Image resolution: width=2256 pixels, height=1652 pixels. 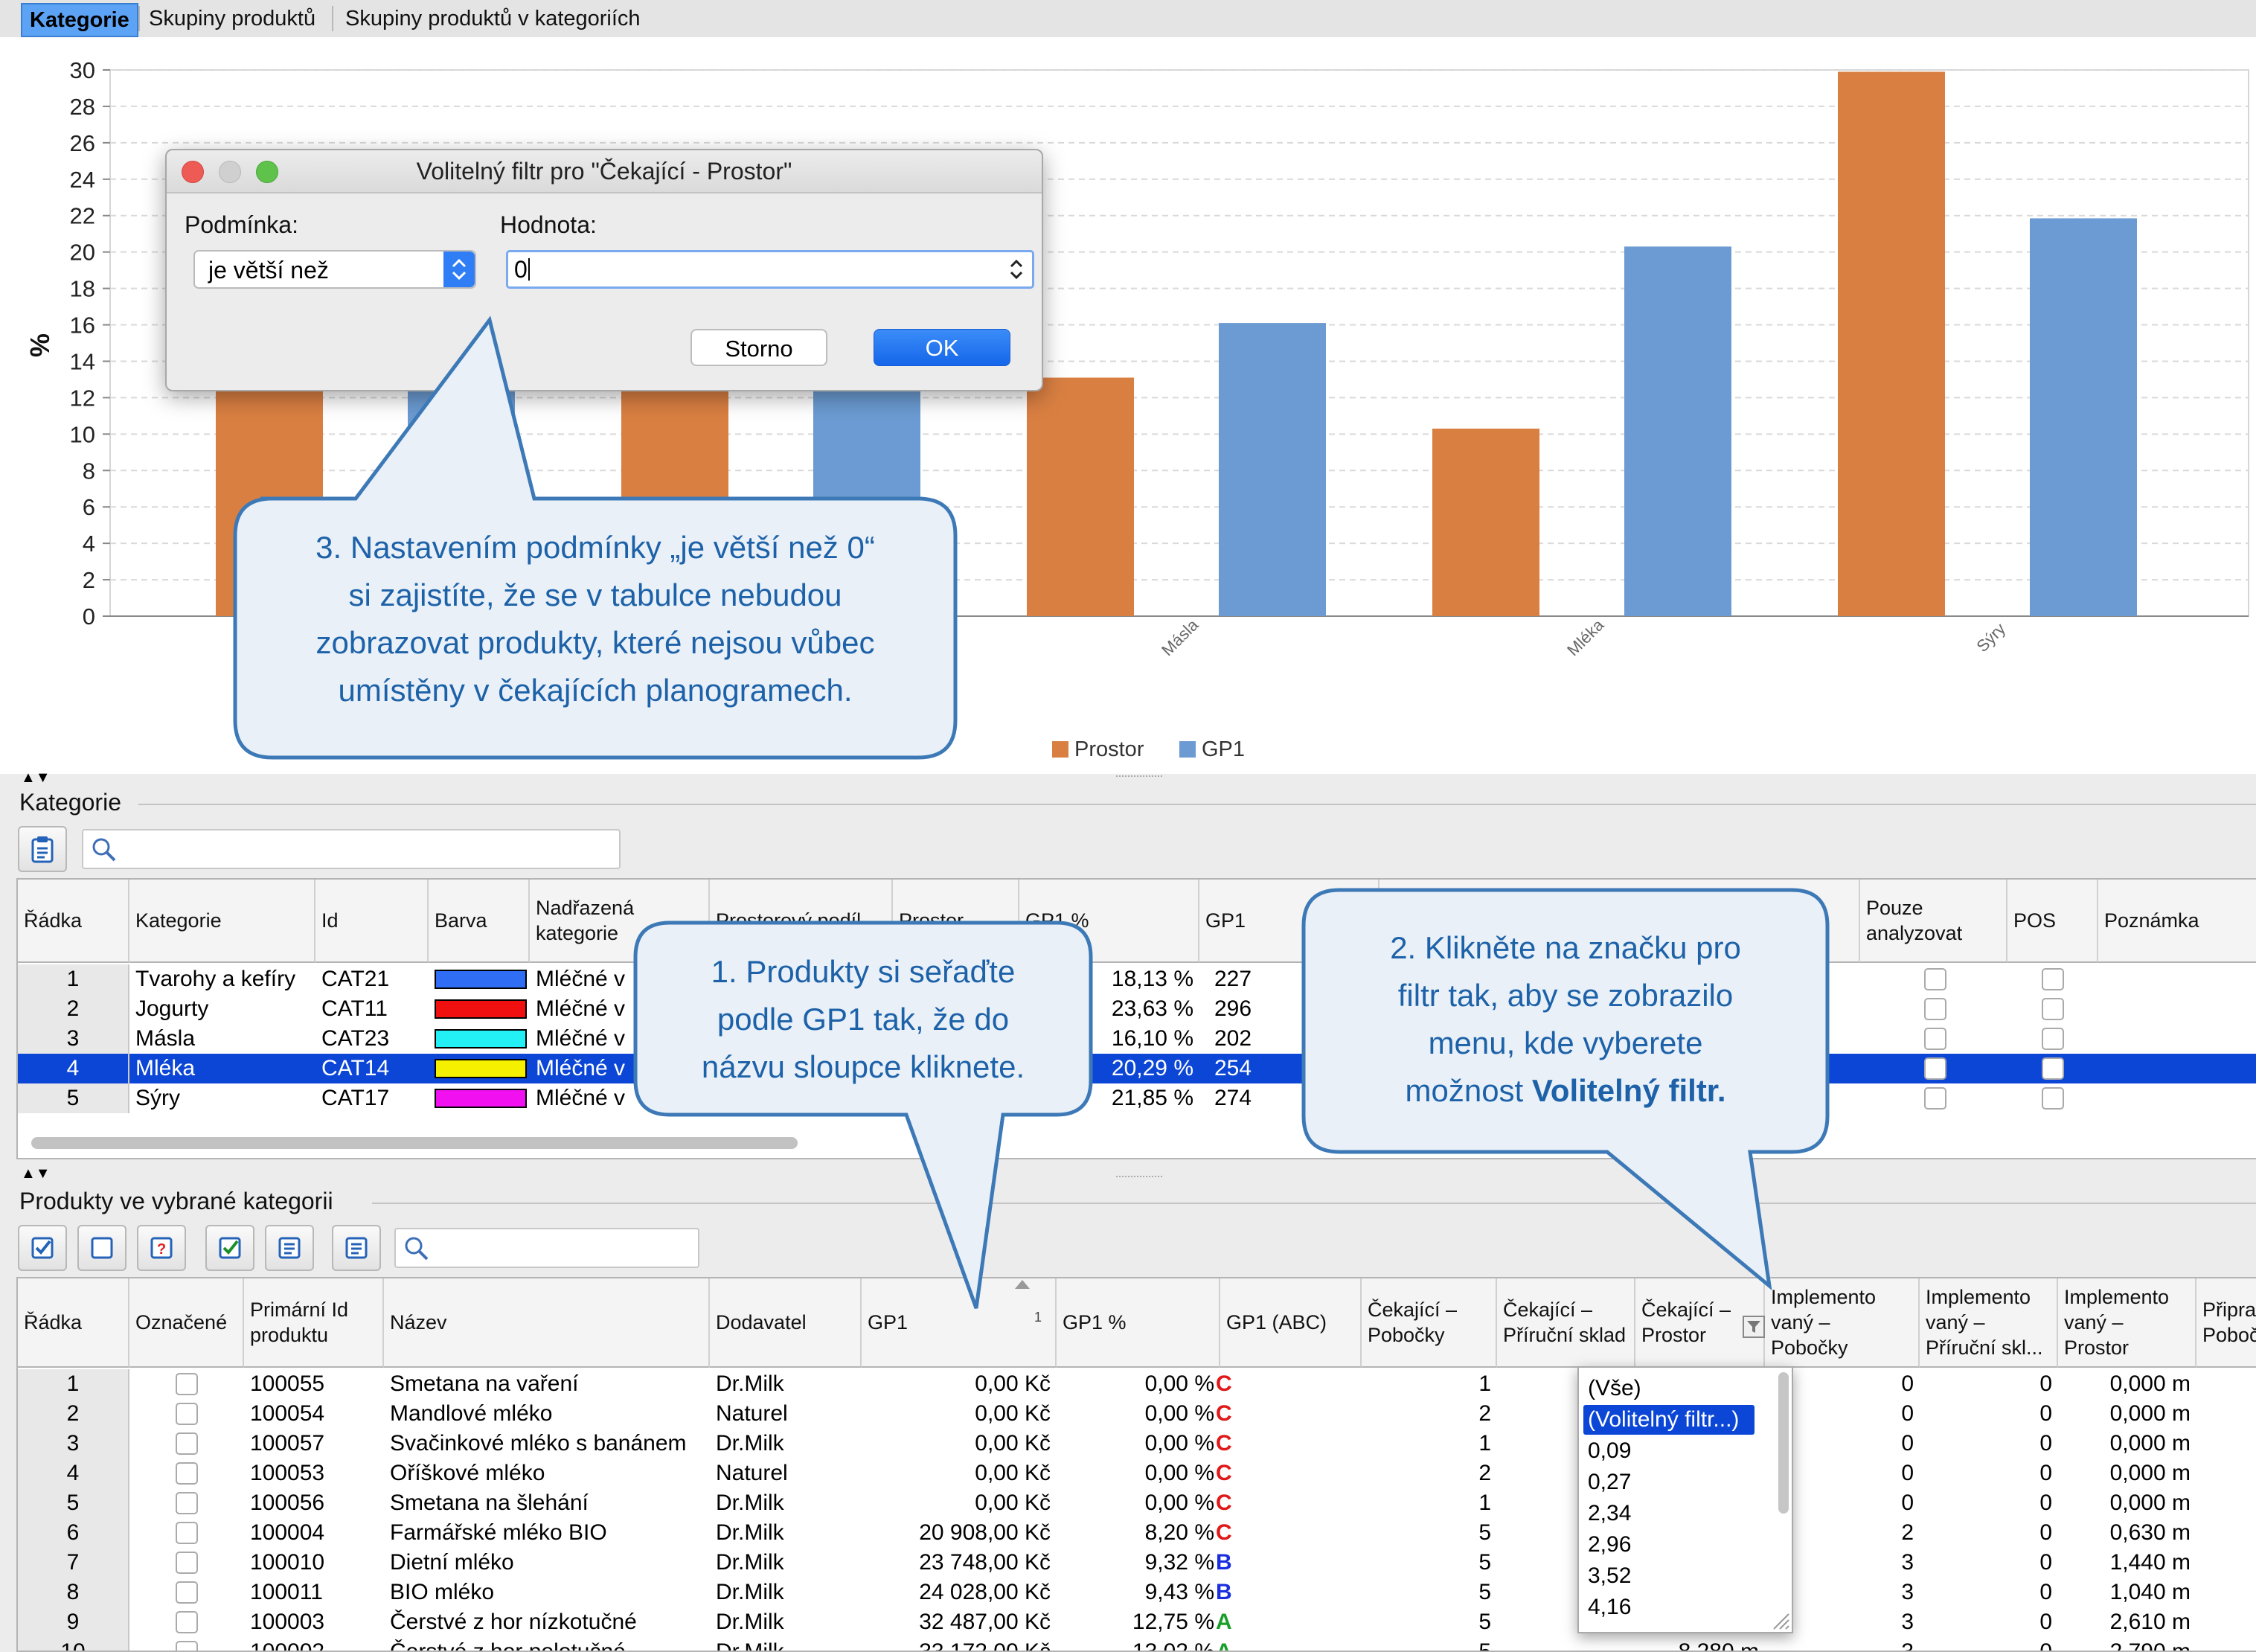 What do you see at coordinates (1783, 1443) in the screenshot?
I see `menu-scrollbar` at bounding box center [1783, 1443].